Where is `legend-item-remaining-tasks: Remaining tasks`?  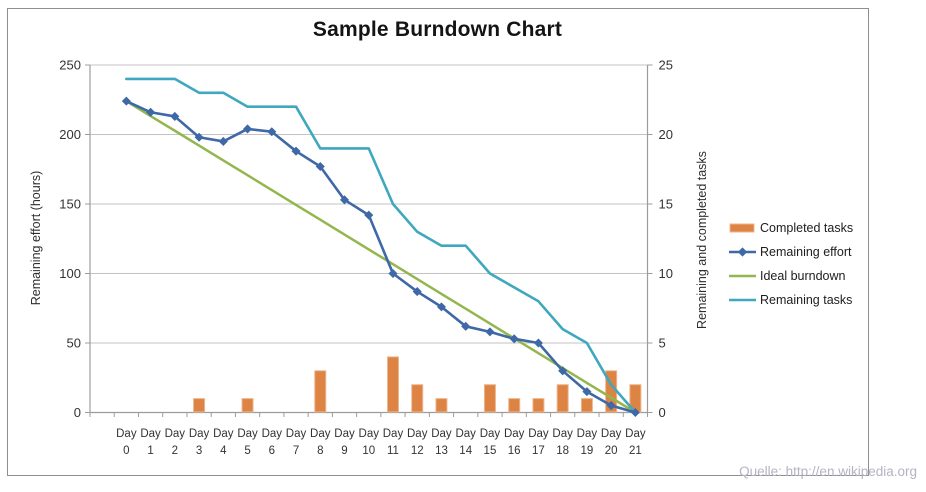 legend-item-remaining-tasks: Remaining tasks is located at coordinates (791, 300).